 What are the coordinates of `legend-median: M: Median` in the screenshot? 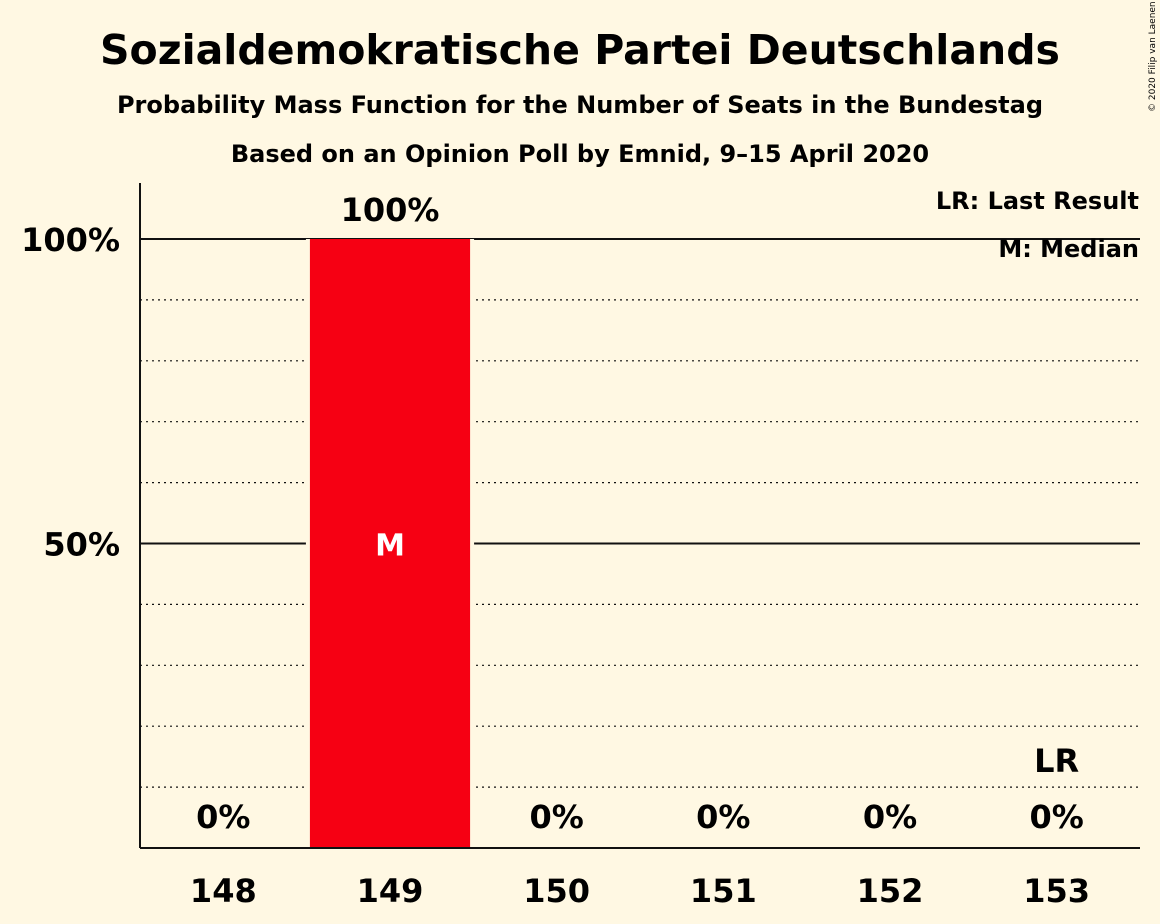 It's located at (1068, 249).